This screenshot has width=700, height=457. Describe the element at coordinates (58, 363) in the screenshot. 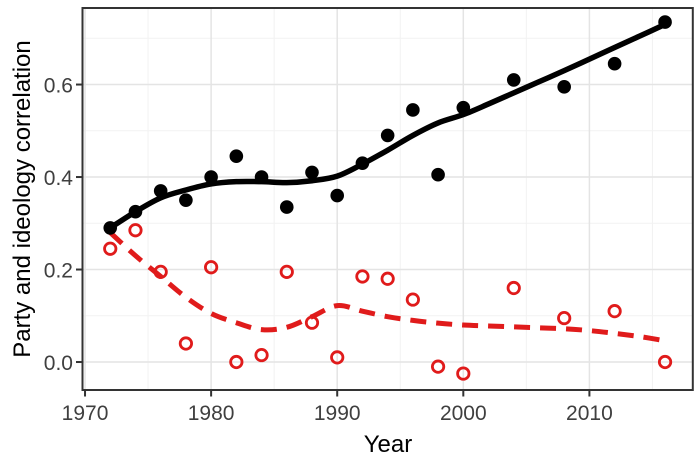

I see `y-tick-label: 0.0` at that location.